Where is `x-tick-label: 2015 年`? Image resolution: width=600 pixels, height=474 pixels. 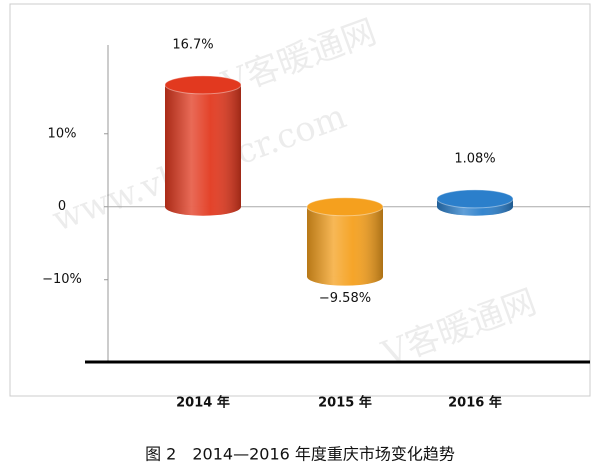 x-tick-label: 2015 年 is located at coordinates (345, 403).